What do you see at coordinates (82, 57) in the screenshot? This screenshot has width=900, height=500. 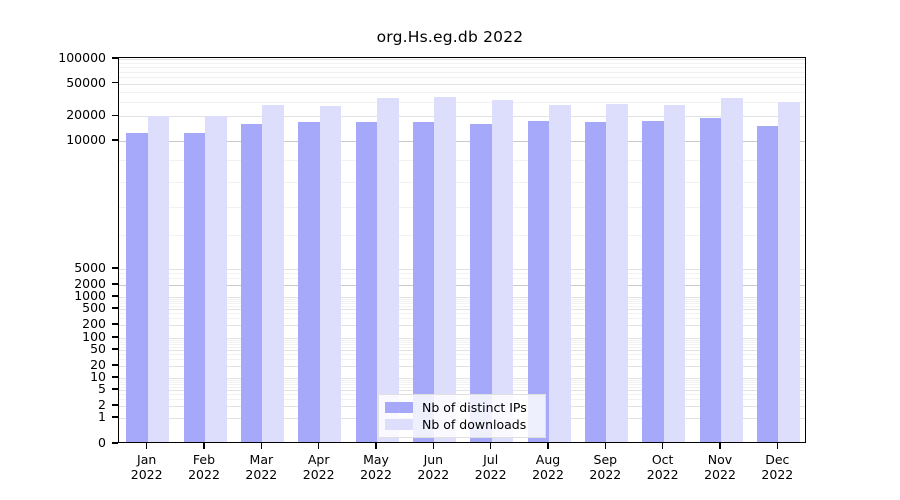 I see `y-axis-label: 100000` at bounding box center [82, 57].